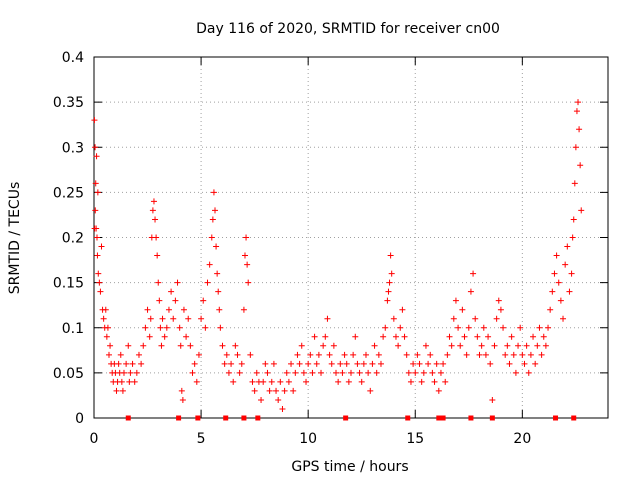 This screenshot has width=640, height=480. What do you see at coordinates (73, 58) in the screenshot?
I see `y-tick-label: 0.4` at bounding box center [73, 58].